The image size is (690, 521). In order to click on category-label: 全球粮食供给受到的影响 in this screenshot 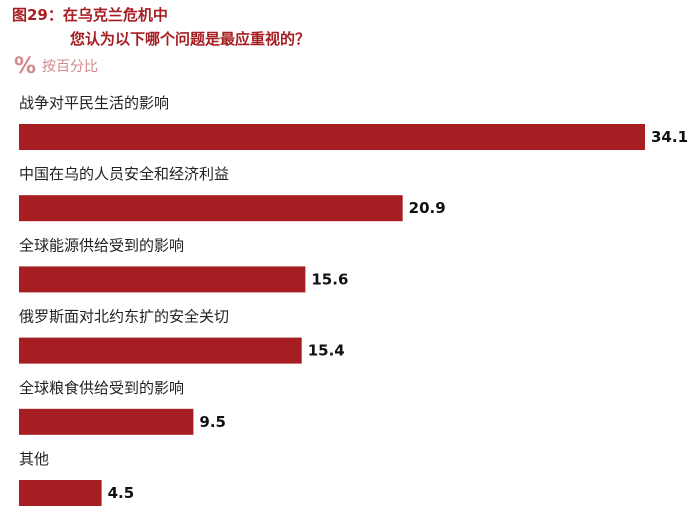, I will do `click(101, 388)`.